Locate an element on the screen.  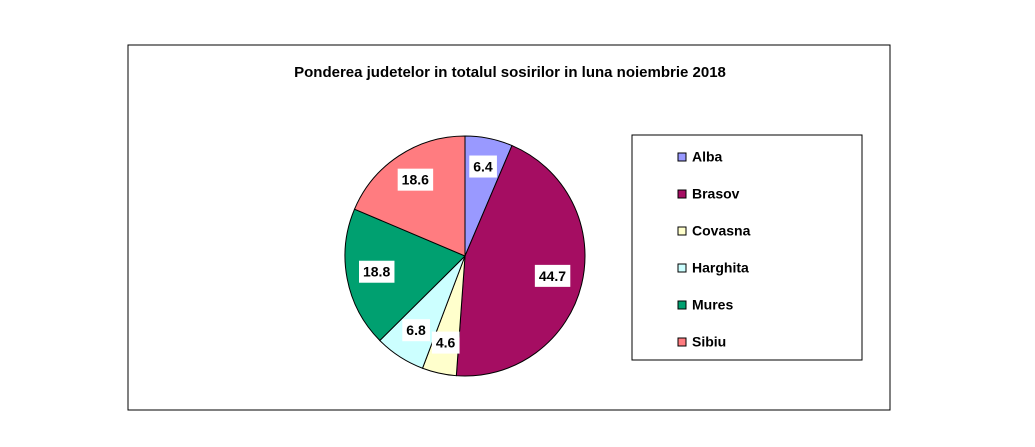
legend-box is located at coordinates (747, 247).